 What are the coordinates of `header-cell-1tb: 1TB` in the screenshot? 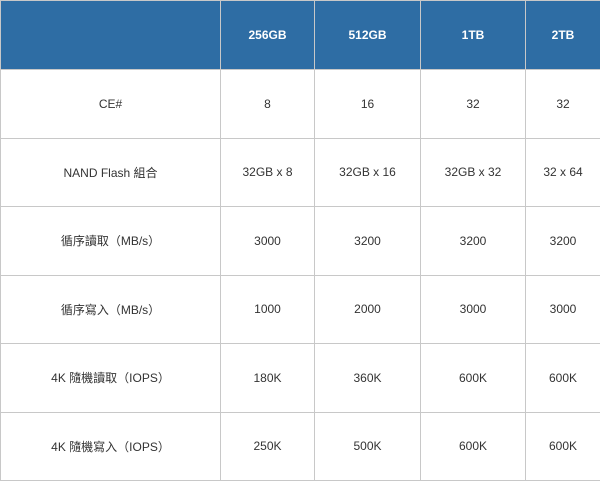 It's located at (473, 35).